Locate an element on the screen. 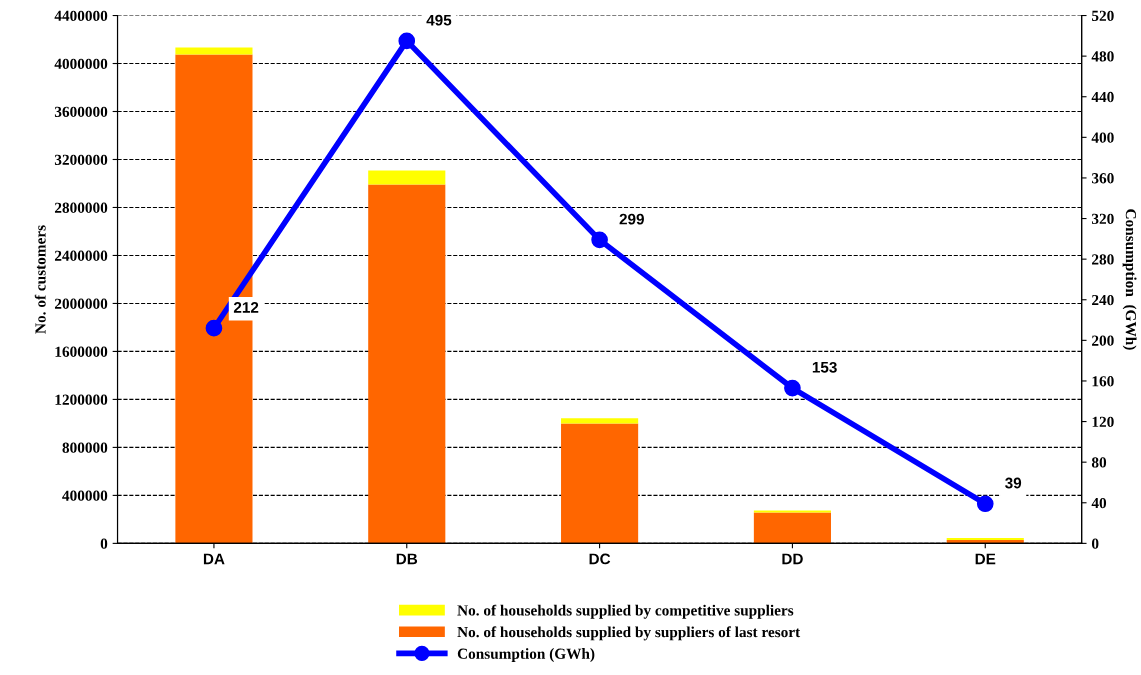  y-tick-label: 2400000 is located at coordinates (81, 255).